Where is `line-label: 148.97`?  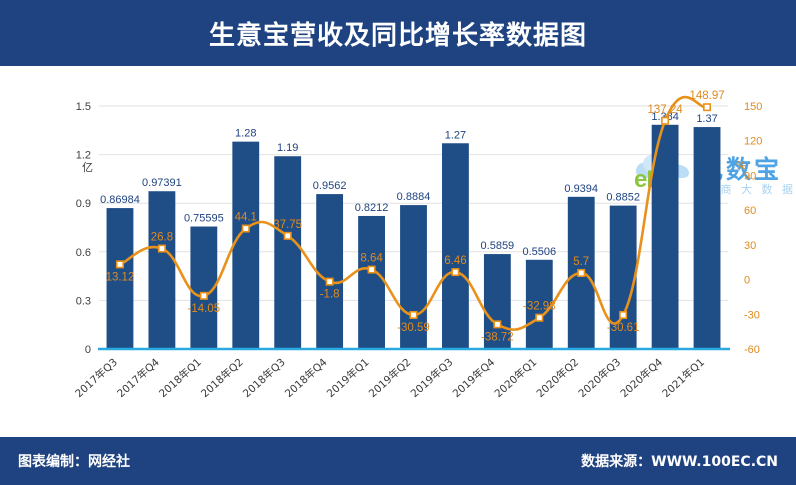 line-label: 148.97 is located at coordinates (706, 96).